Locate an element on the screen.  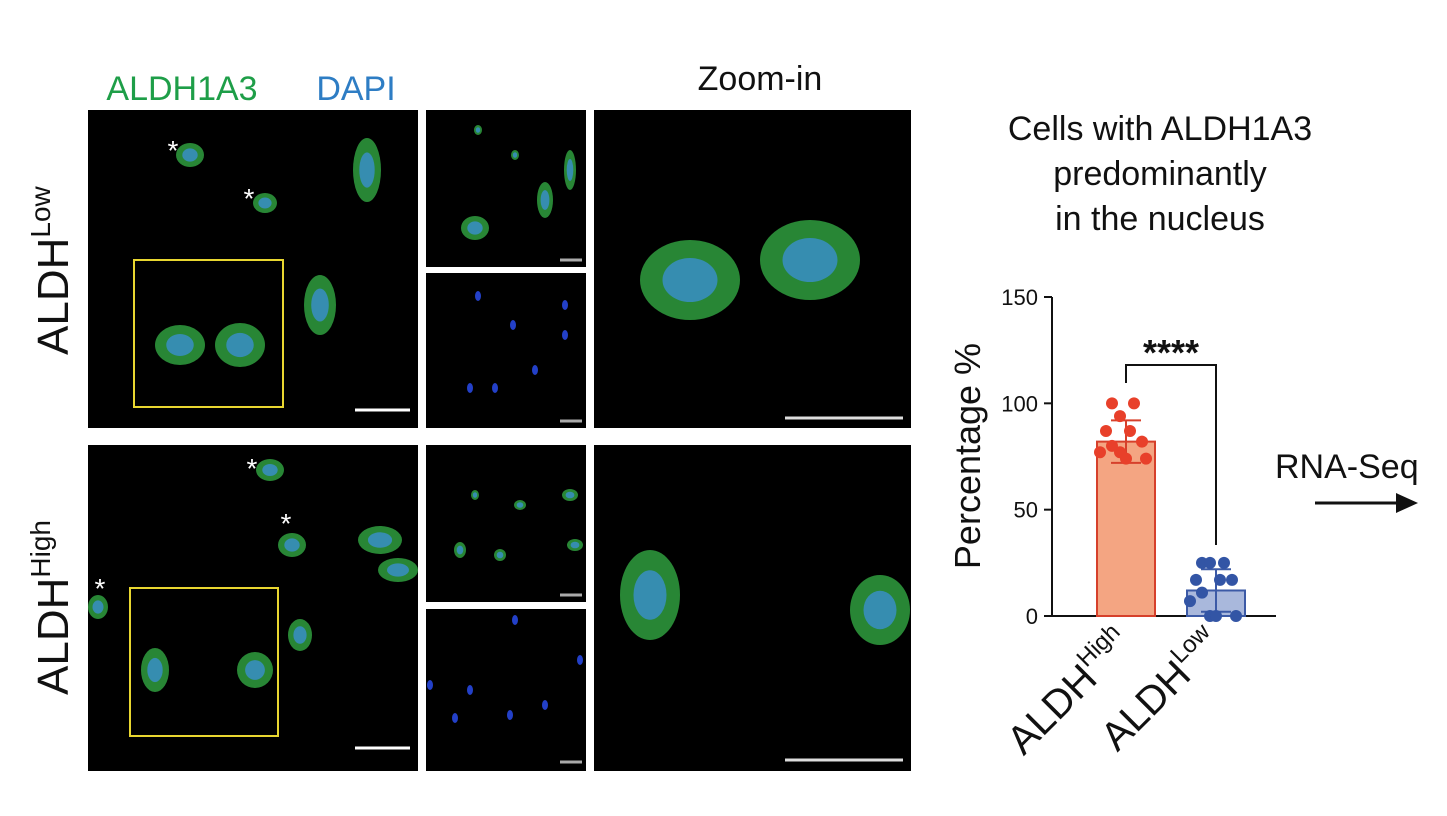
y-tick-label: 100 is located at coordinates (1019, 403).